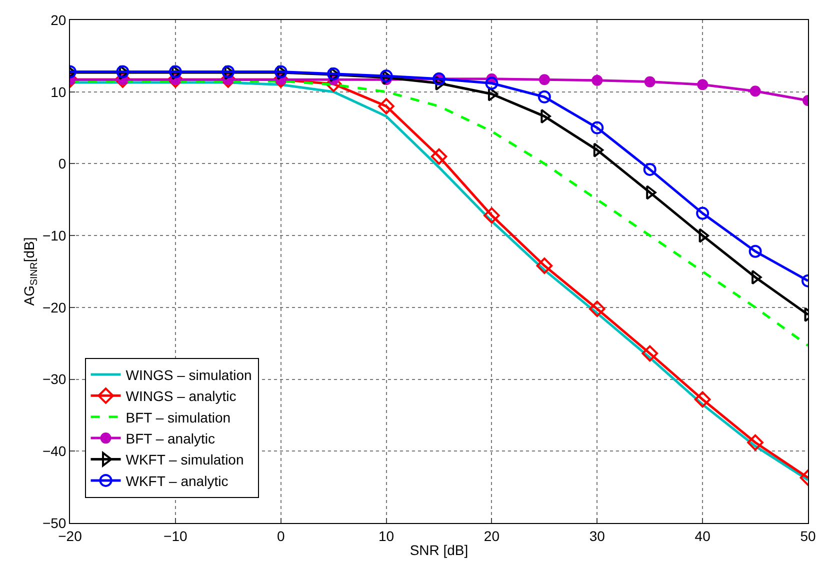 This screenshot has height=568, width=828. Describe the element at coordinates (702, 536) in the screenshot. I see `x-tick-label: 40` at that location.